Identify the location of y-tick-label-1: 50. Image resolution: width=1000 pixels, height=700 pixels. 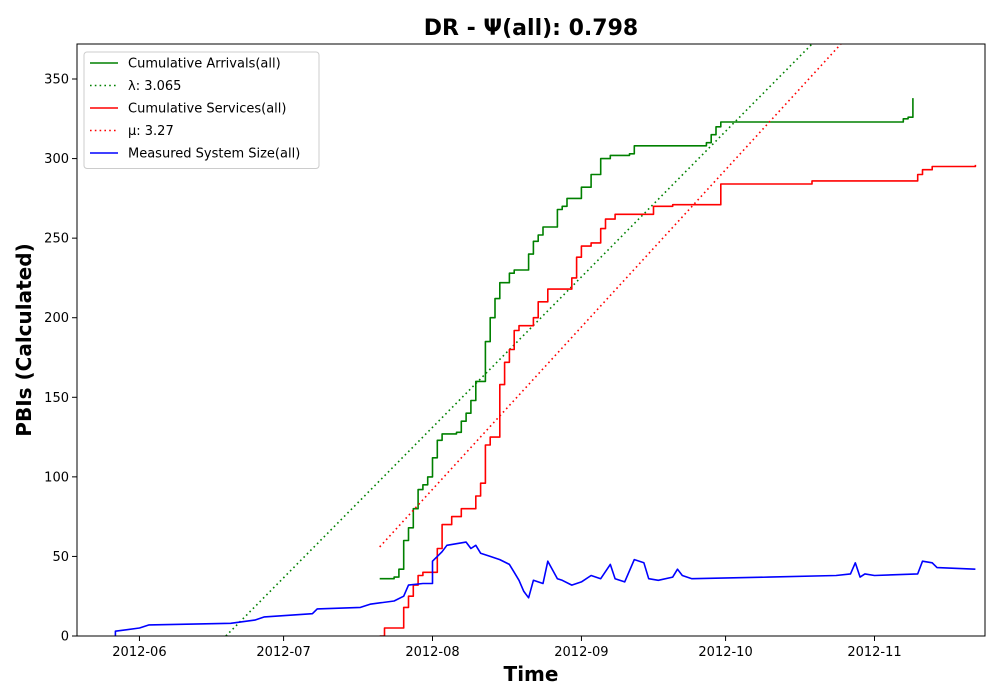
(60, 557).